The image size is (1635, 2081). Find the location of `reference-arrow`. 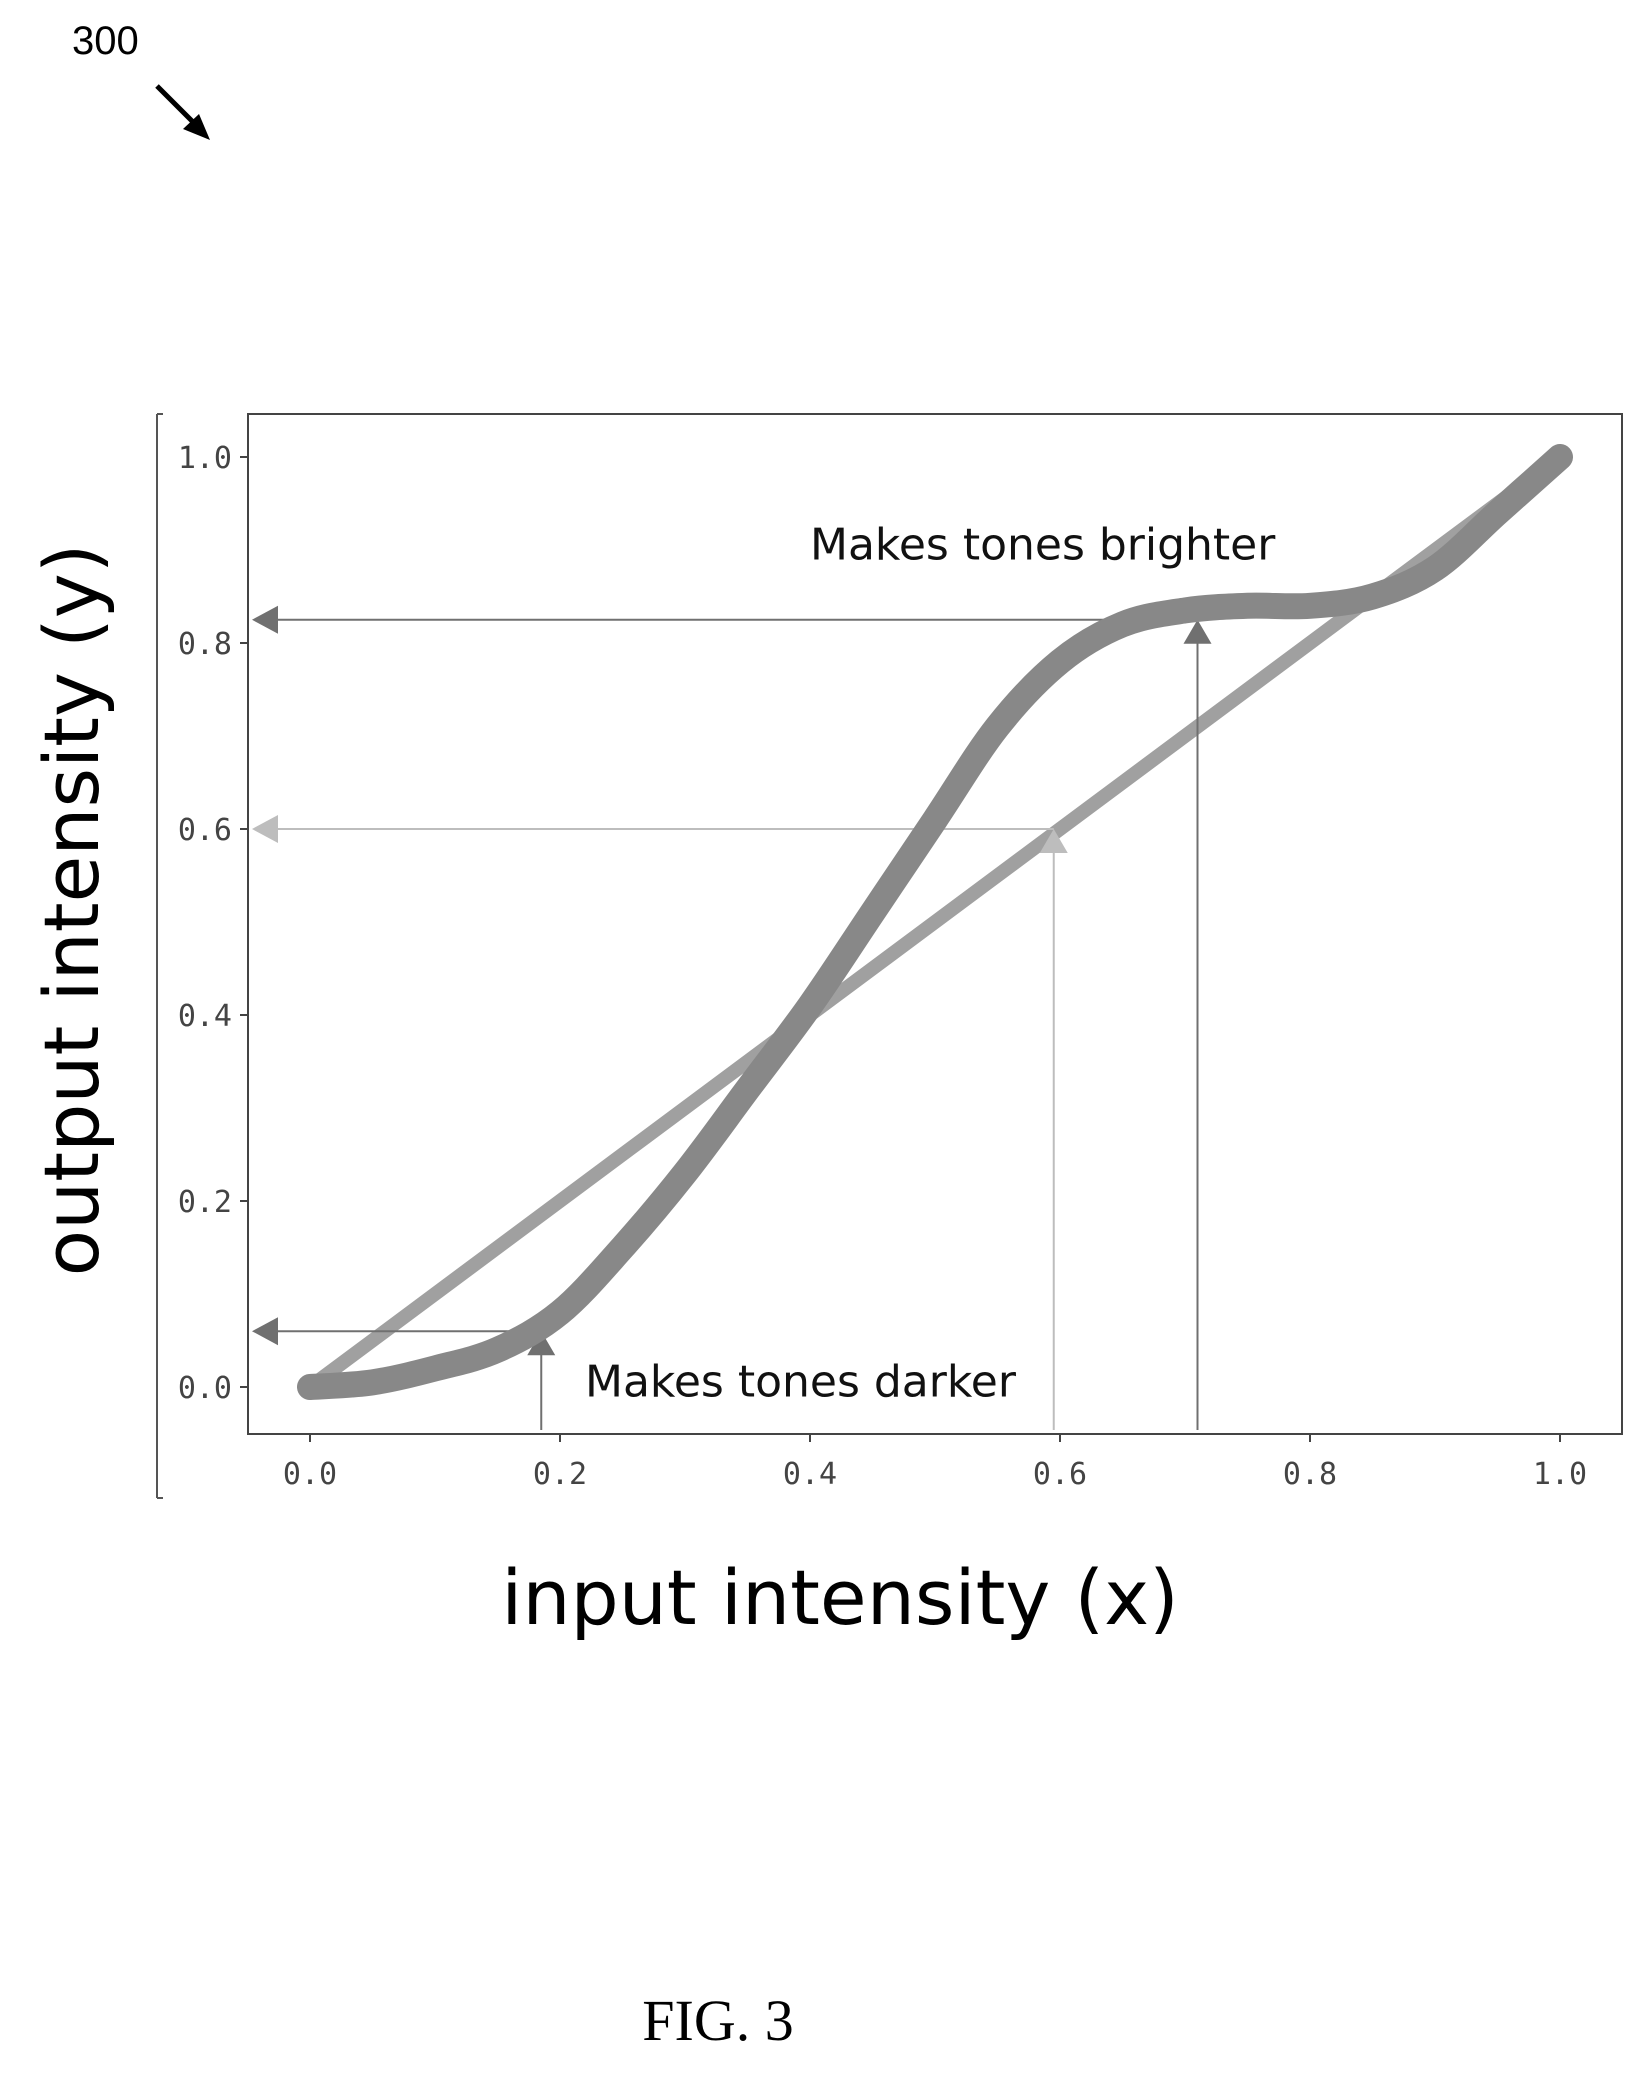

reference-arrow is located at coordinates (182, 112).